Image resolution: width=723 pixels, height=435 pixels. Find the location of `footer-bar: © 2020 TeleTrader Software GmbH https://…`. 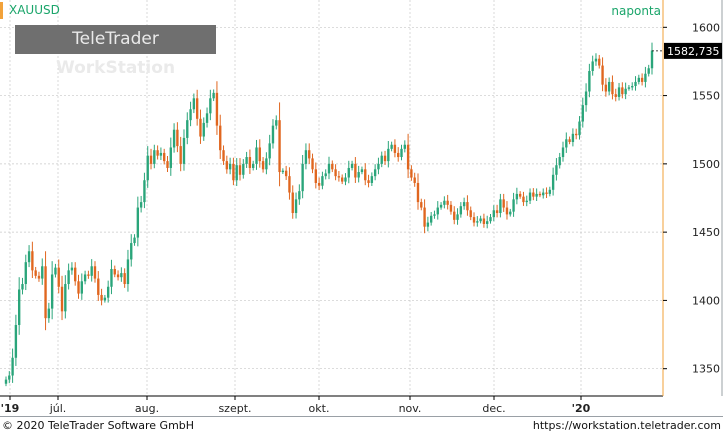

footer-bar: © 2020 TeleTrader Software GmbH https://… is located at coordinates (361, 425).